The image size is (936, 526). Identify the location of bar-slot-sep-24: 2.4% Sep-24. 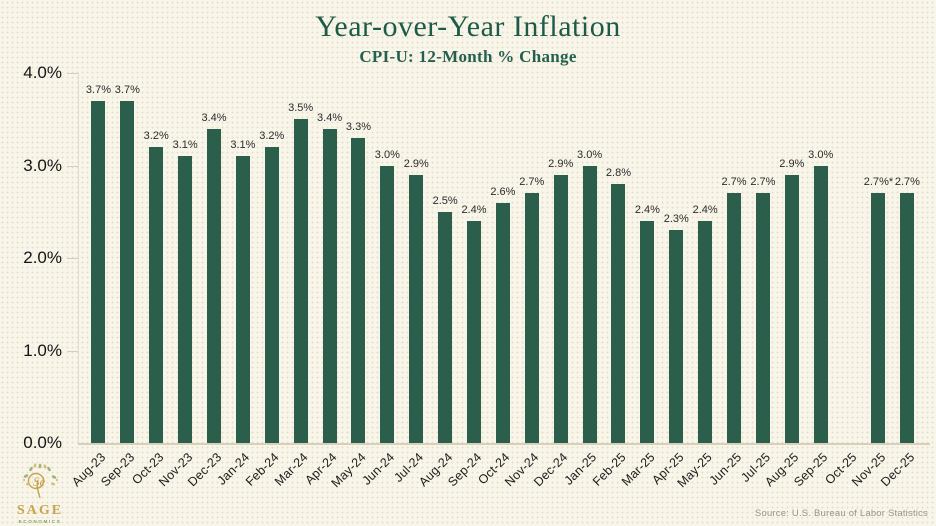
(467, 281).